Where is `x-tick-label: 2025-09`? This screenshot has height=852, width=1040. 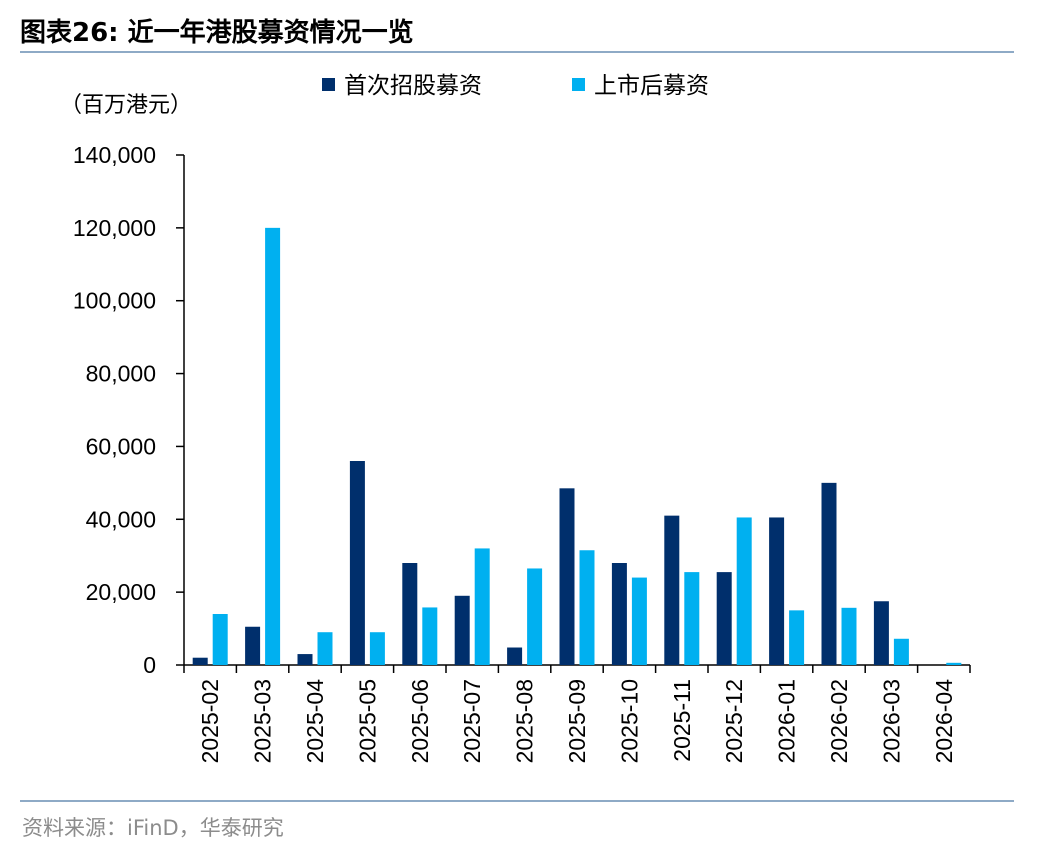
x-tick-label: 2025-09 is located at coordinates (577, 721).